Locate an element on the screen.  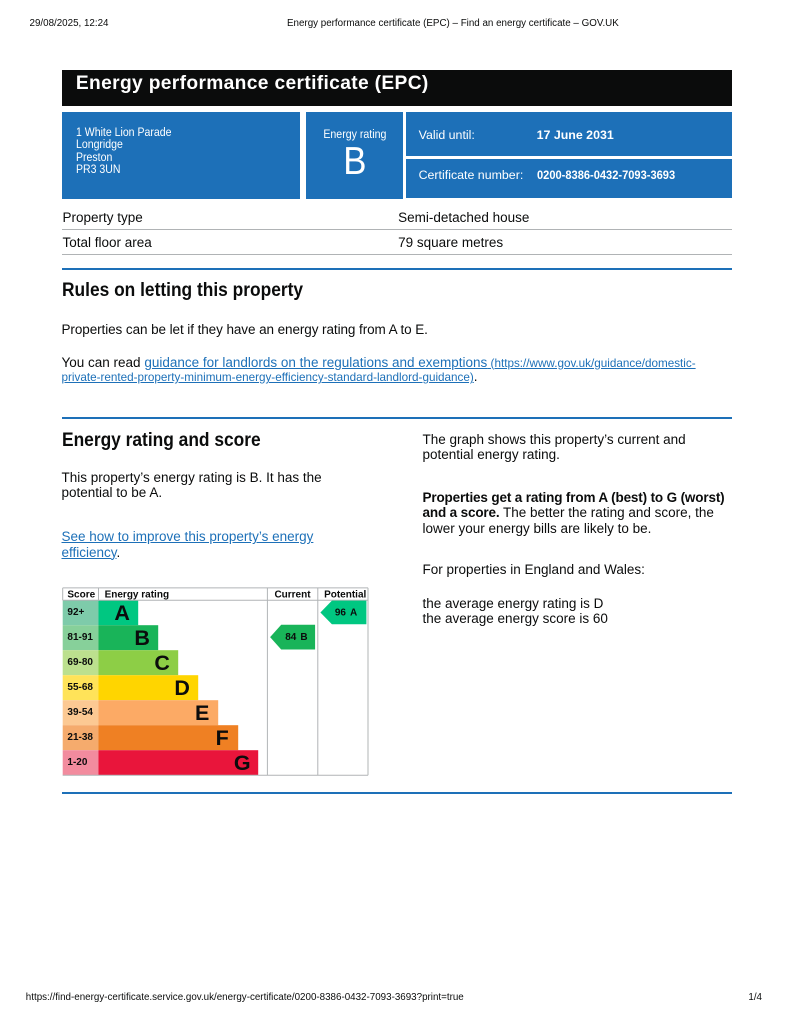
svg-text: 81-91 is located at coordinates (80, 637).